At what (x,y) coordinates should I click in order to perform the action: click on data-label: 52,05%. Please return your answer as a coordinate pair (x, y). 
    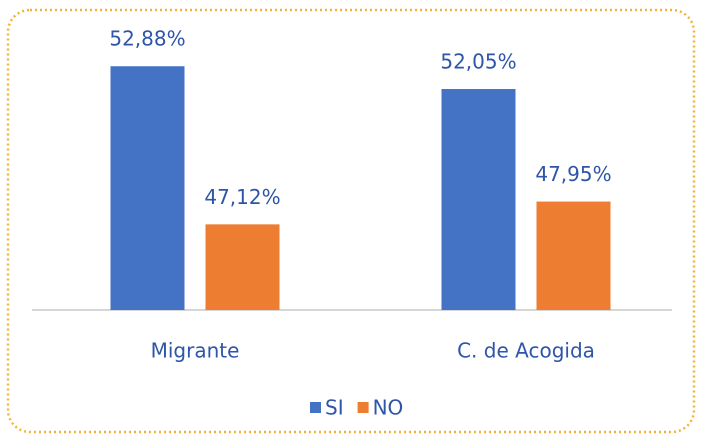
    Looking at the image, I should click on (478, 62).